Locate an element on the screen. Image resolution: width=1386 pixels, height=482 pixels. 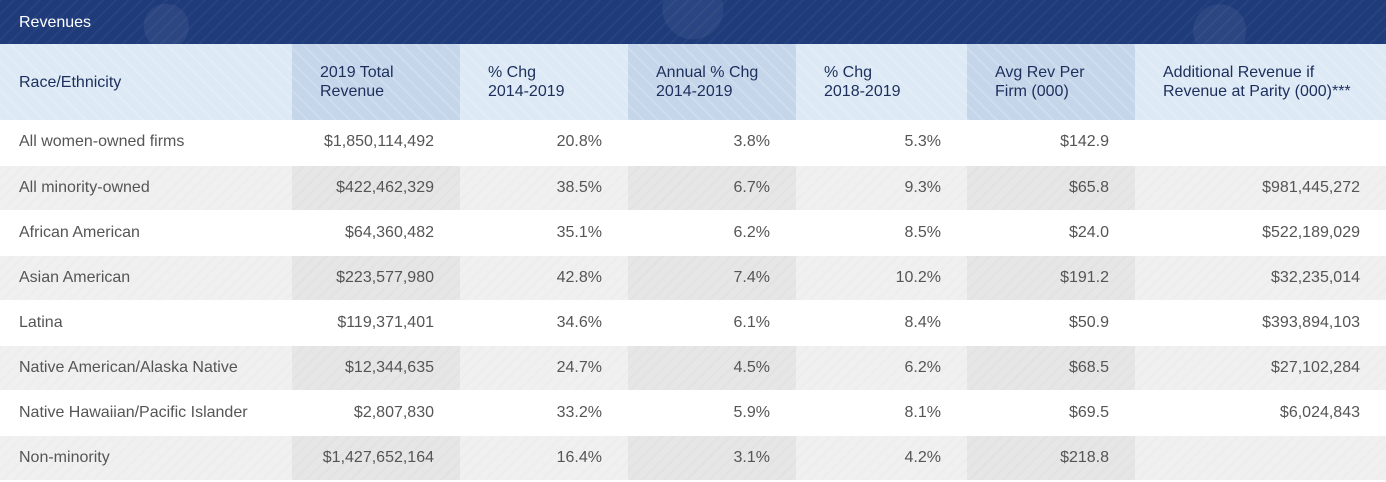
additional-revenue-cell: $32,235,014 is located at coordinates (1260, 278).